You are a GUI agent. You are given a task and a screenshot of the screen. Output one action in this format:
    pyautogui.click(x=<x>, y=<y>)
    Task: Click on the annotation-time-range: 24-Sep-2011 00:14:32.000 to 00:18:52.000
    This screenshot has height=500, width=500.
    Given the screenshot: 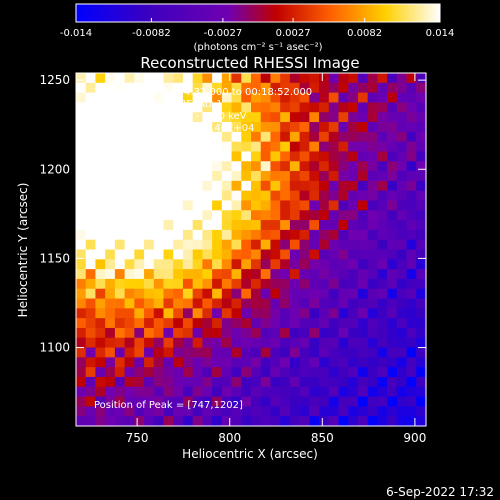 What is the action you would take?
    pyautogui.click(x=203, y=92)
    